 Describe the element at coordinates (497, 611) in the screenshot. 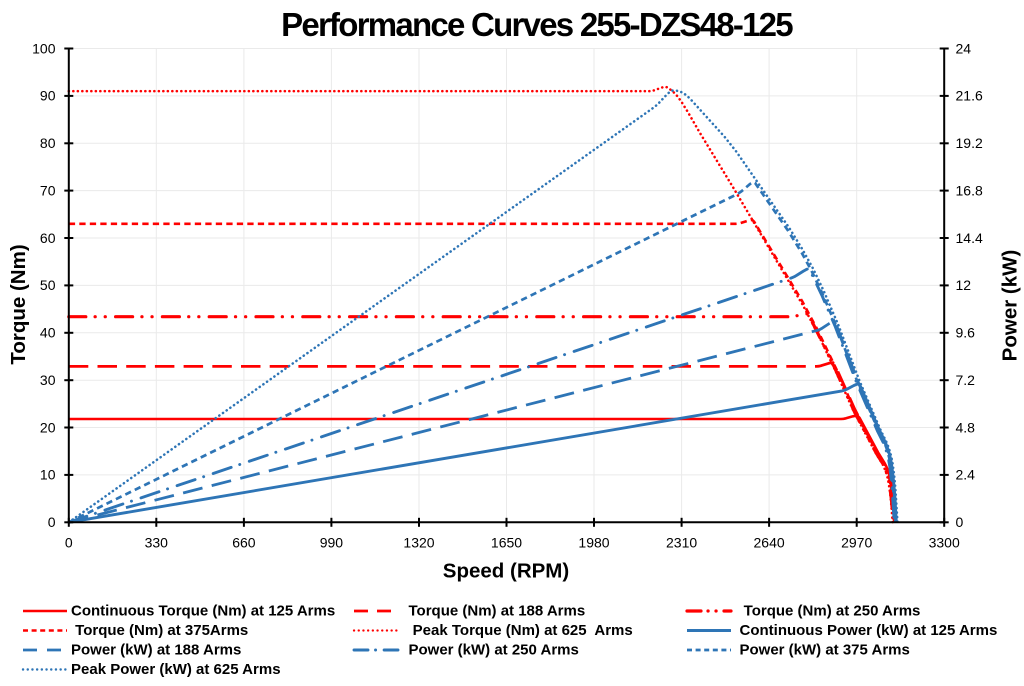

I see `svg-text: Torque (Nm) at 188 Arms` at that location.